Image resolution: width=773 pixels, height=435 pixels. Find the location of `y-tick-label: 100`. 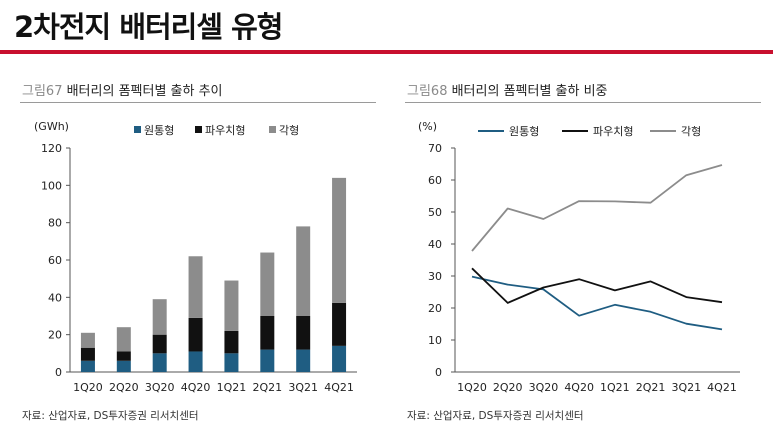

y-tick-label: 100 is located at coordinates (51, 185).